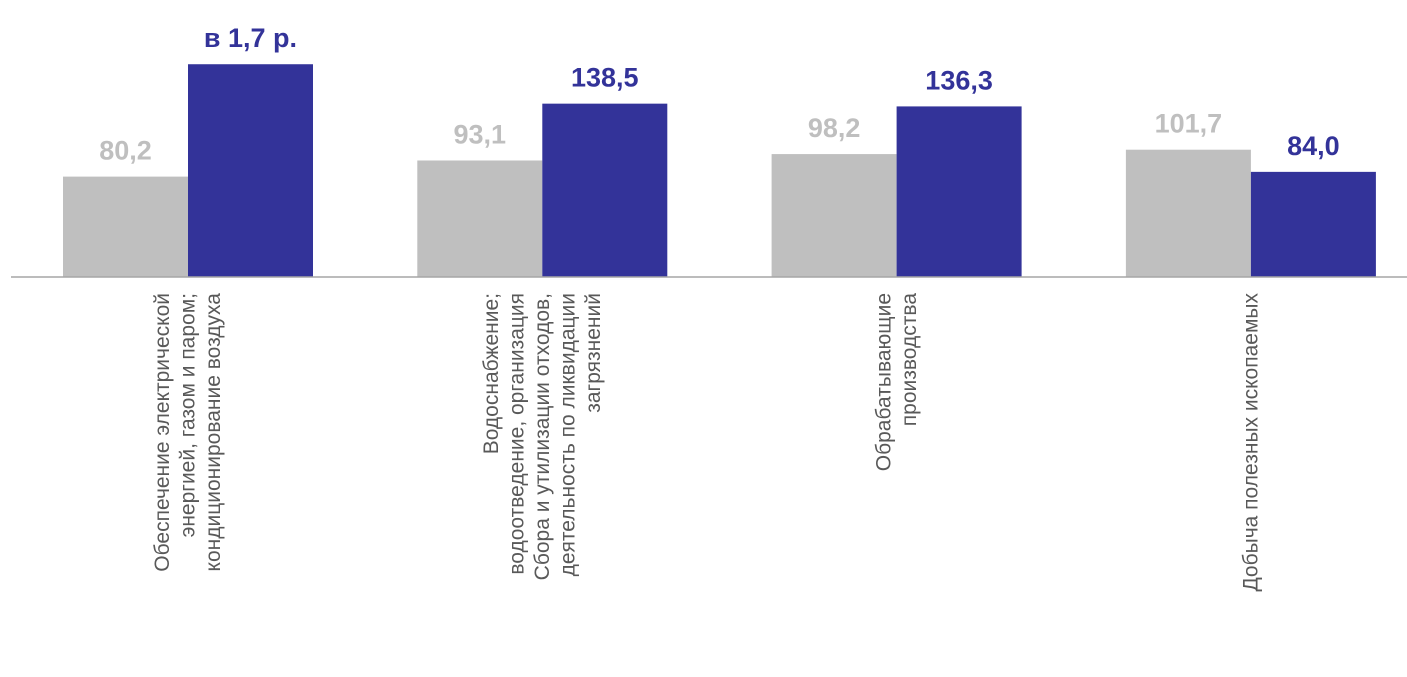 The image size is (1407, 677). What do you see at coordinates (959, 191) in the screenshot?
I see `bar-series2-cat3` at bounding box center [959, 191].